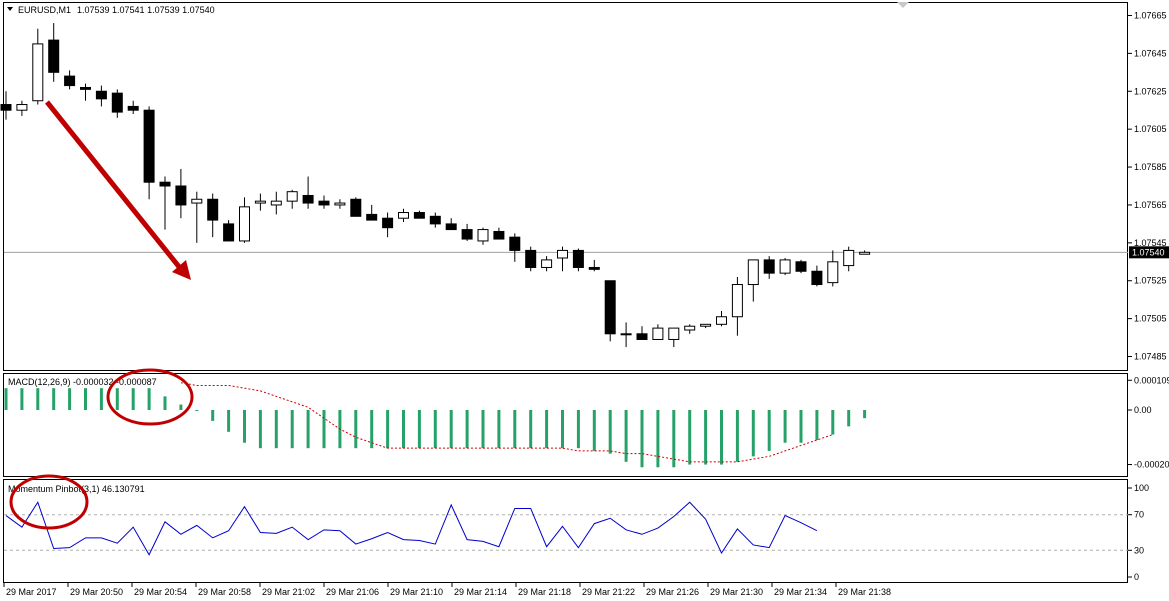 The width and height of the screenshot is (1169, 601). What do you see at coordinates (1148, 422) in the screenshot?
I see `macd-axis: 0.000109 0.00 -0.00020` at bounding box center [1148, 422].